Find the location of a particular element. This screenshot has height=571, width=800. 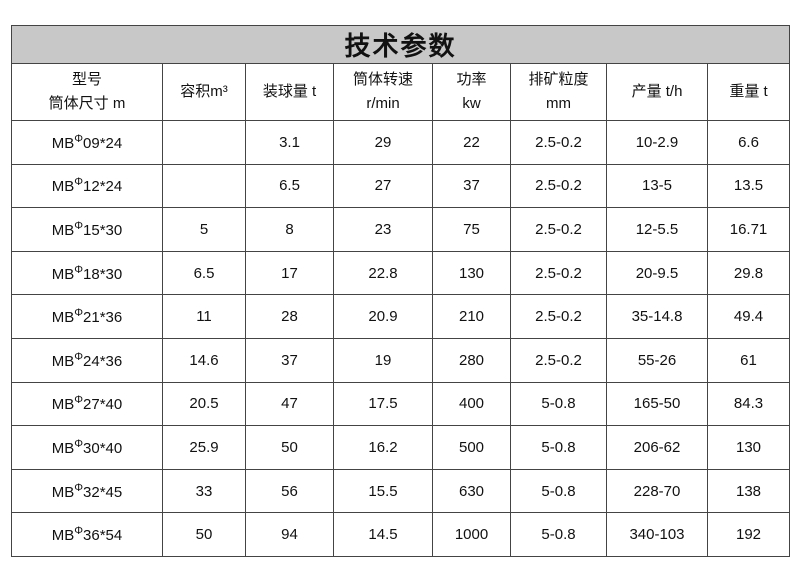

table-cell: 500 is located at coordinates (471, 447).